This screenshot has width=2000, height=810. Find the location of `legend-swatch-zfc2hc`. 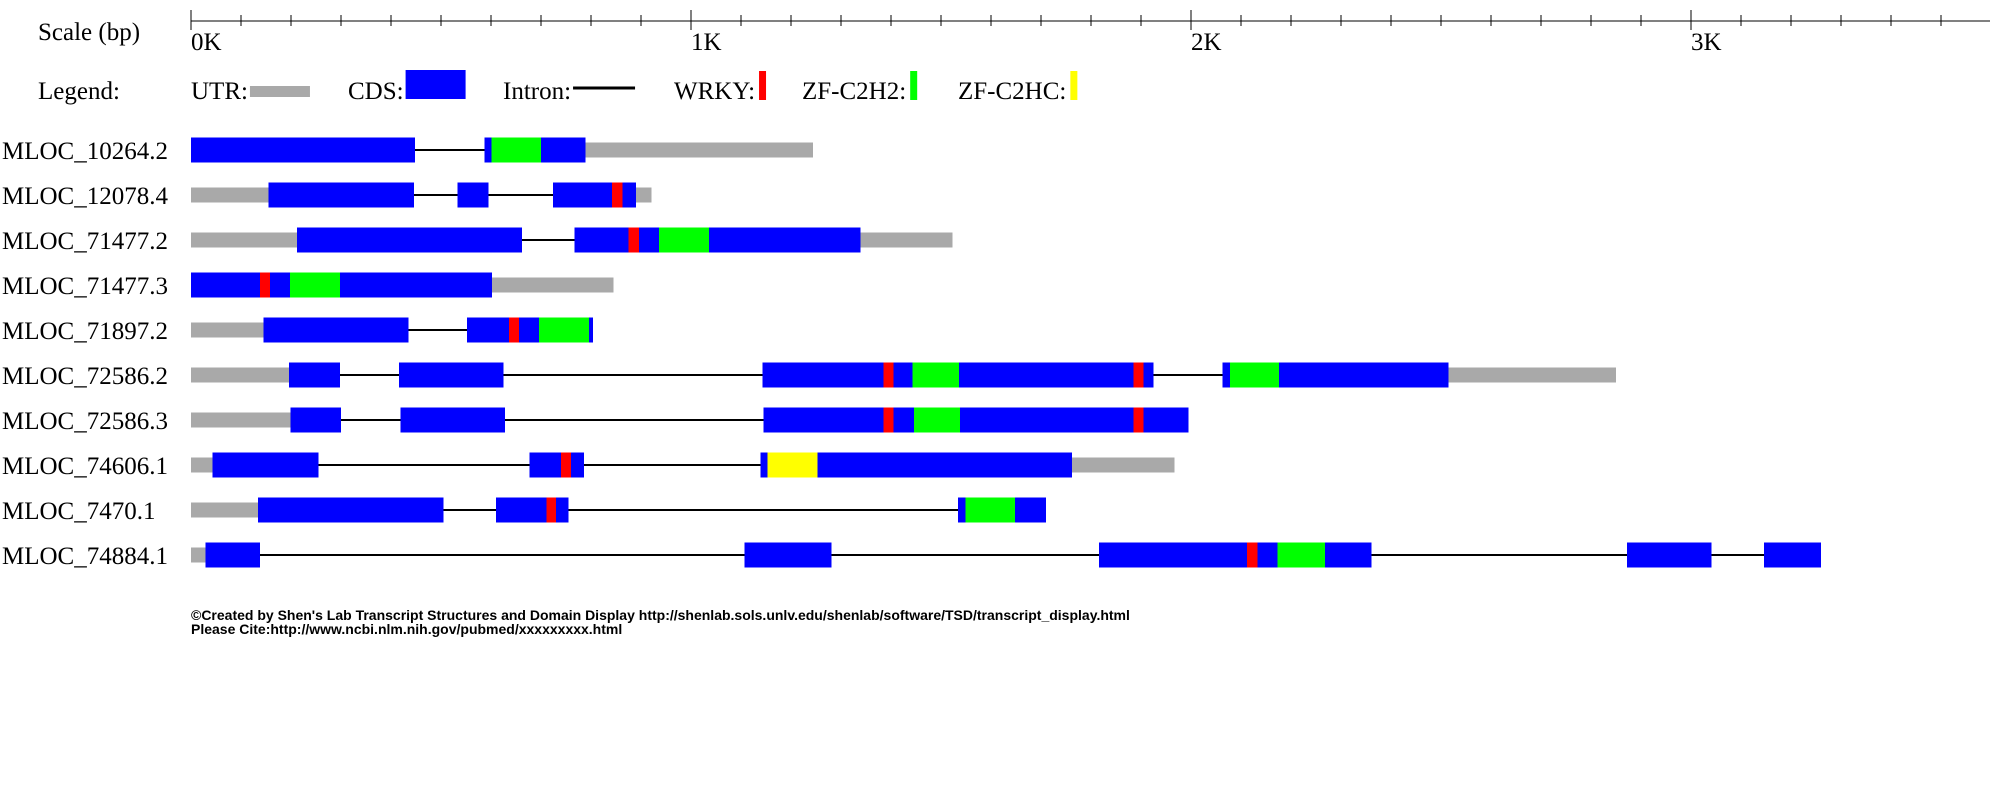

legend-swatch-zfc2hc is located at coordinates (1074, 85).